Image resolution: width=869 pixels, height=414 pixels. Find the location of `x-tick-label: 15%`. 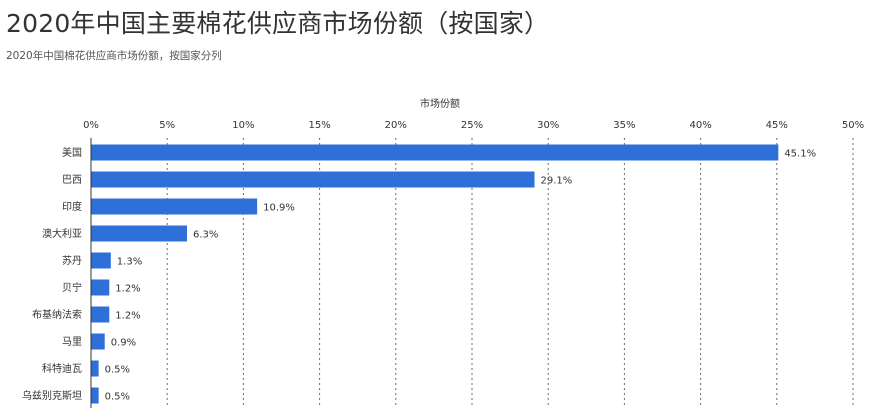

x-tick-label: 15% is located at coordinates (319, 125).